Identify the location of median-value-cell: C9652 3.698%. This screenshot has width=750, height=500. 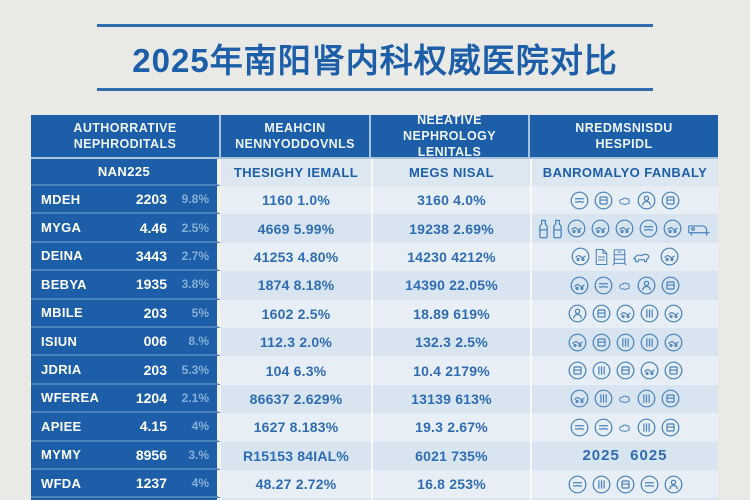
(296, 499).